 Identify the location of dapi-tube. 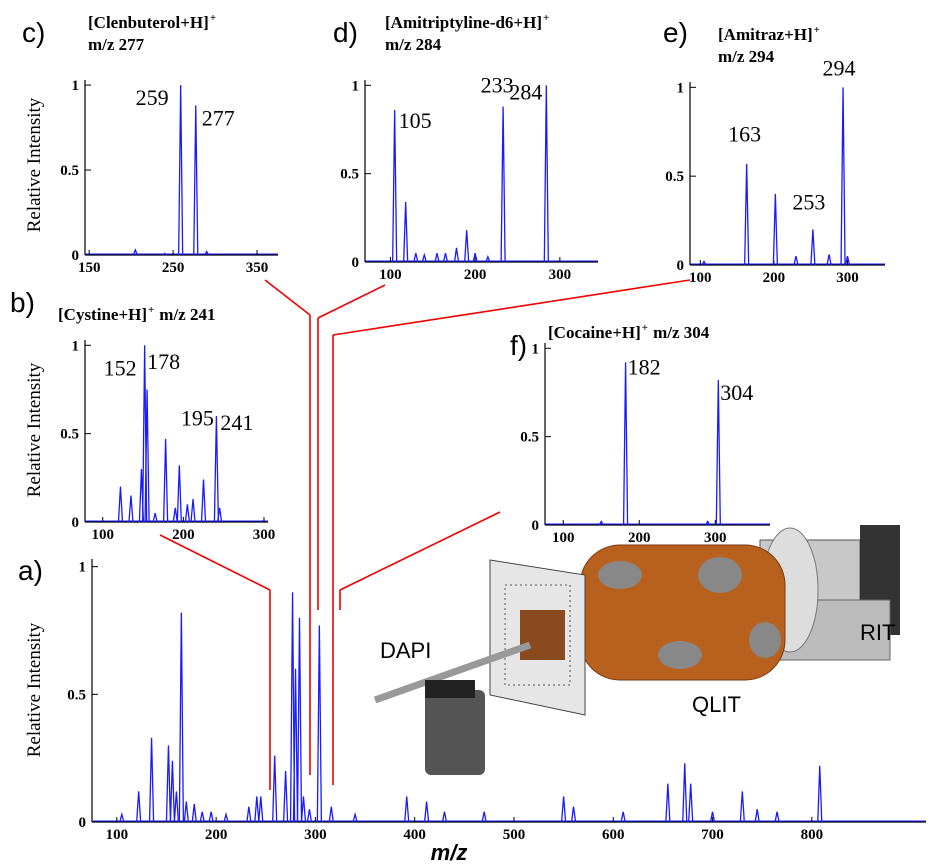
(452, 672).